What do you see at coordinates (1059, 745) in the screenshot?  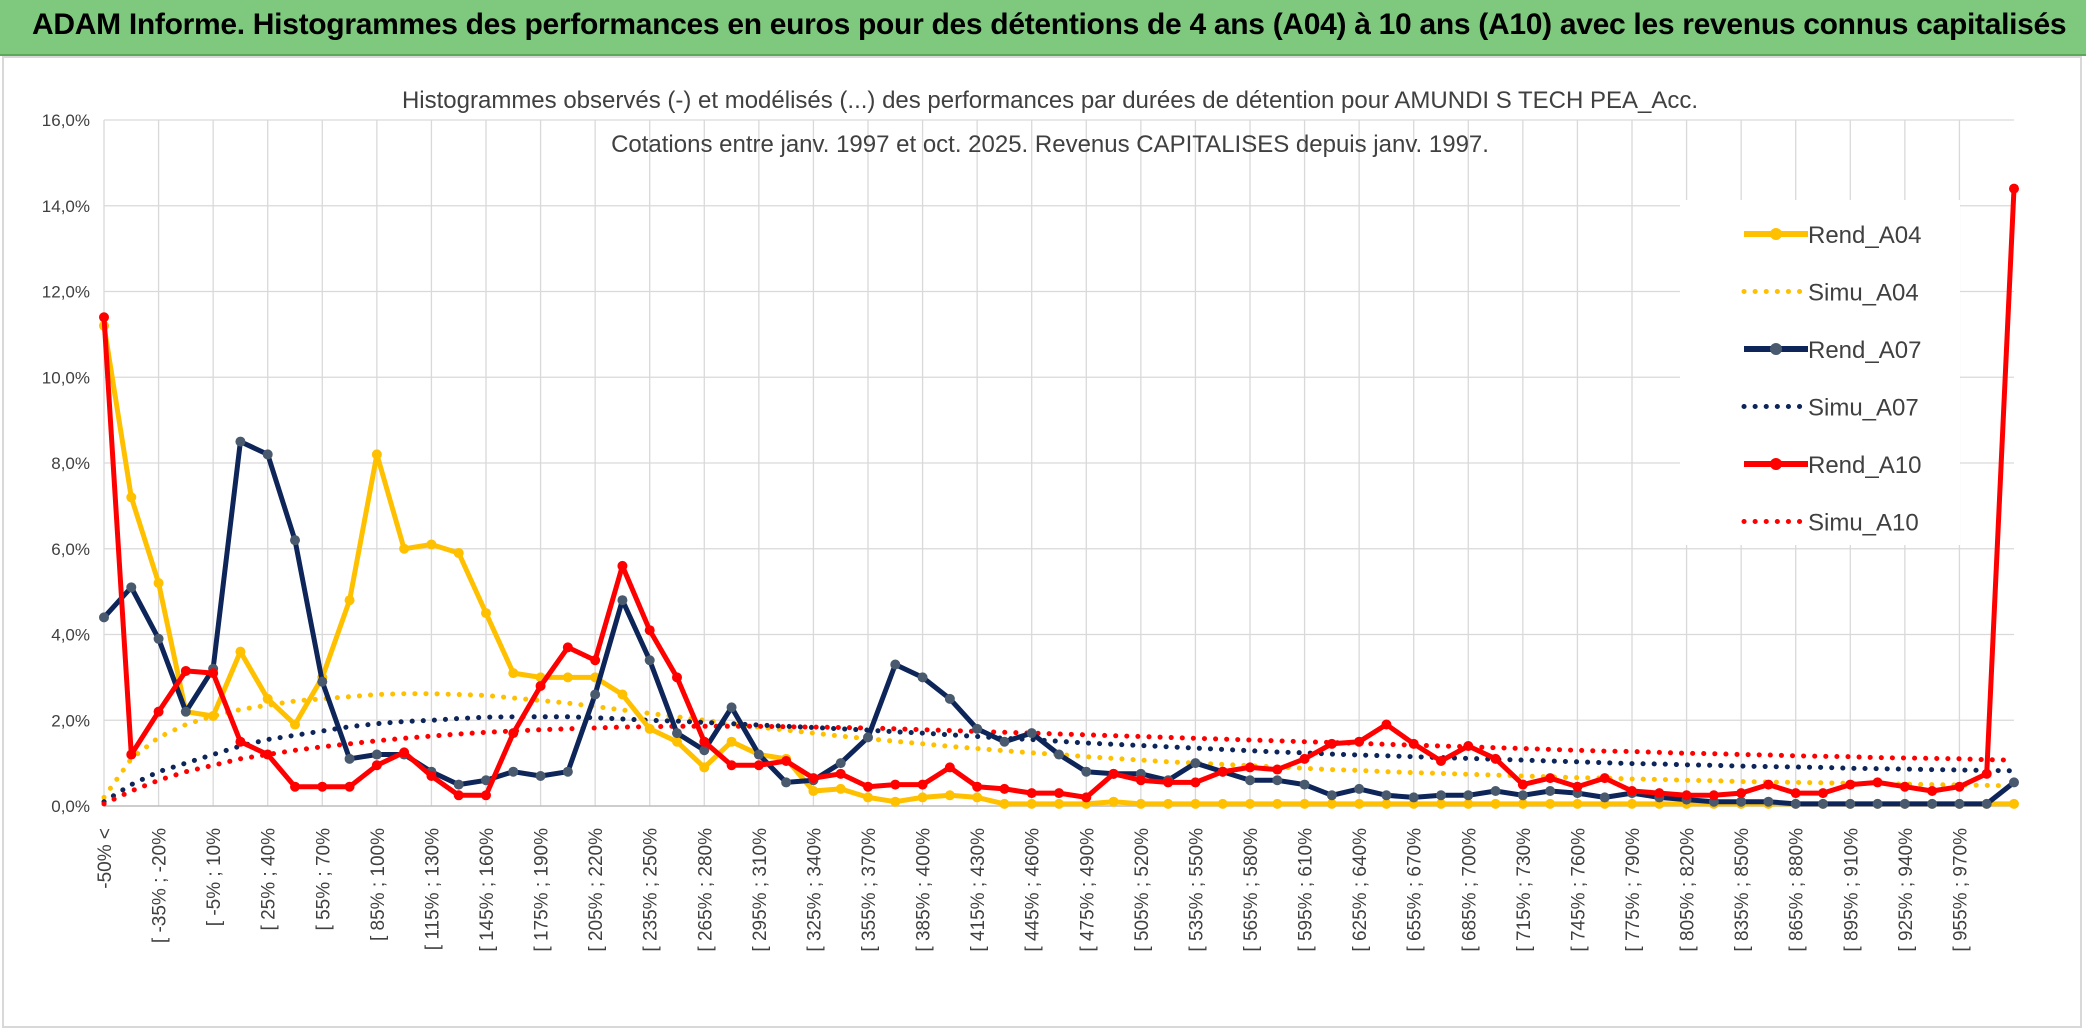 I see `series-line` at bounding box center [1059, 745].